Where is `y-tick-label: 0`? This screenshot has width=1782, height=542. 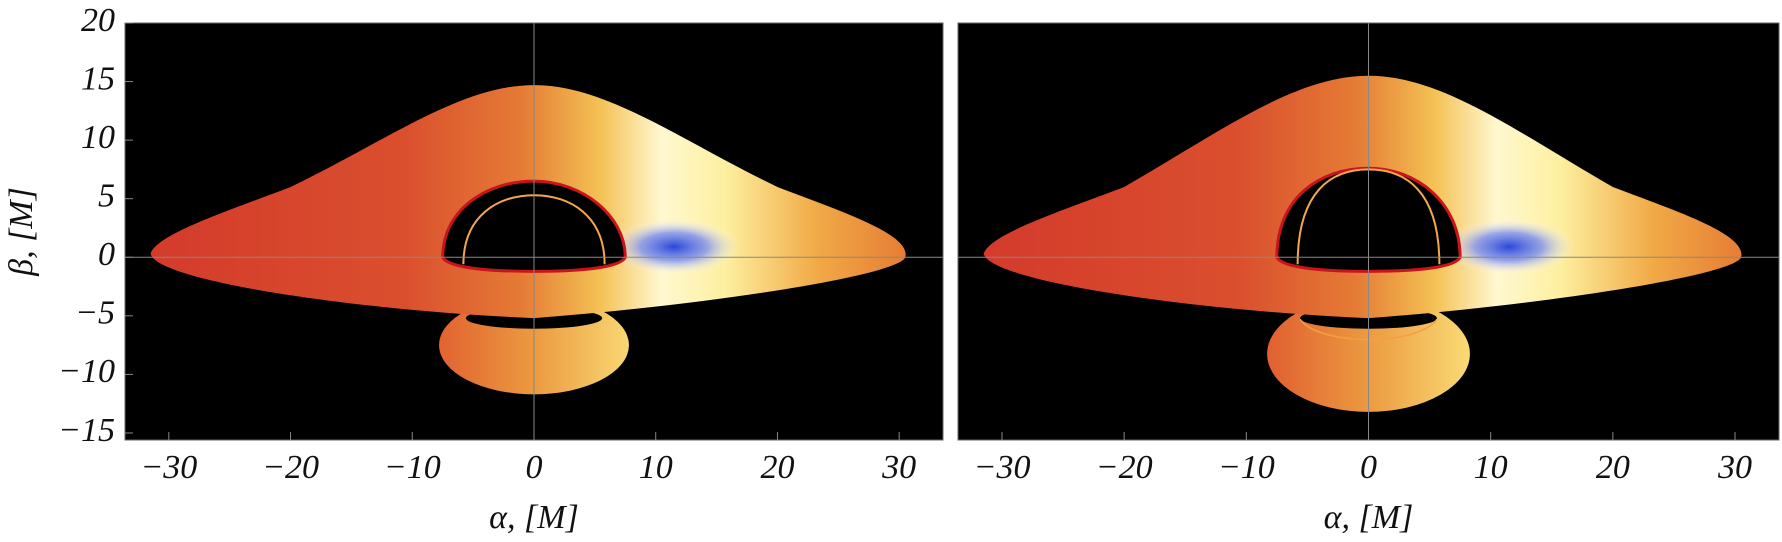
y-tick-label: 0 is located at coordinates (106, 254).